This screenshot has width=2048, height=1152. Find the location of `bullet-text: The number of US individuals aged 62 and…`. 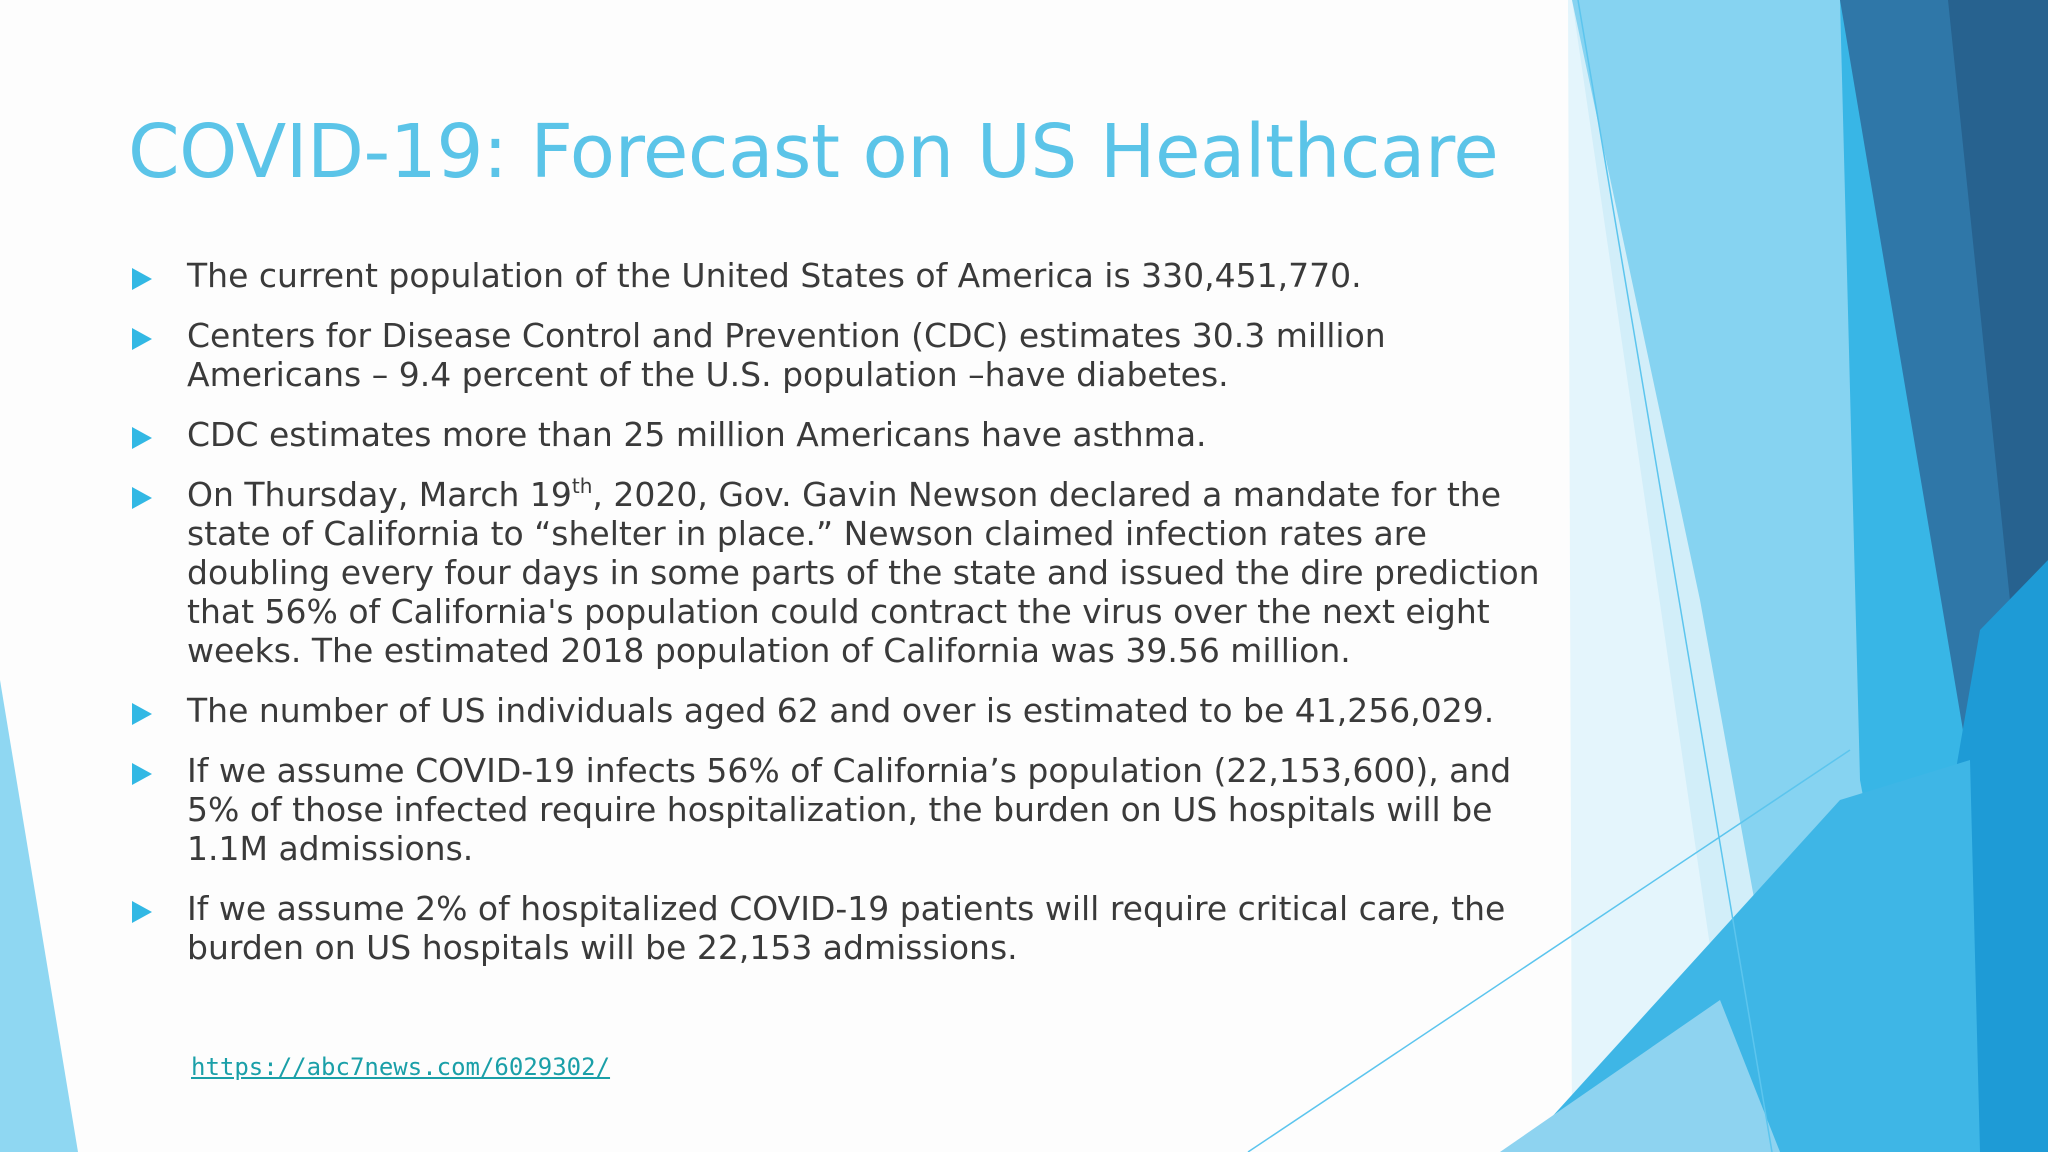

bullet-text: The number of US individuals aged 62 and… is located at coordinates (841, 710).